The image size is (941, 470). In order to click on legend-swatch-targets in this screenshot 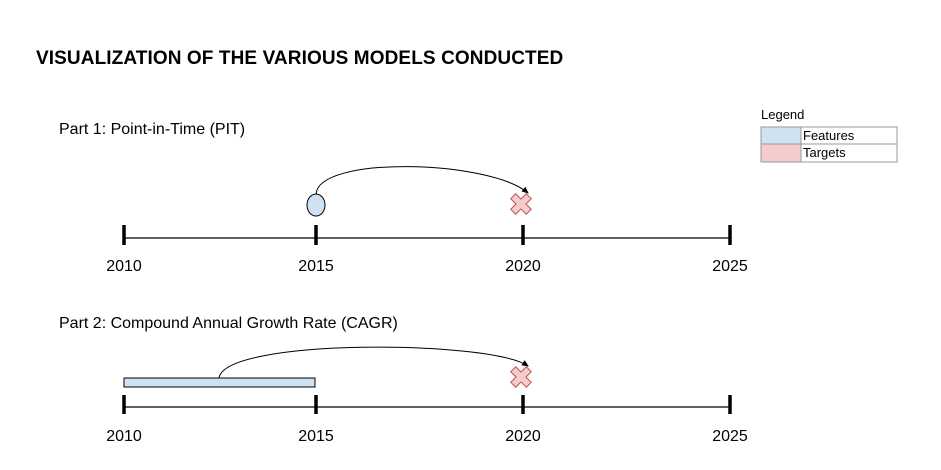, I will do `click(781, 153)`.